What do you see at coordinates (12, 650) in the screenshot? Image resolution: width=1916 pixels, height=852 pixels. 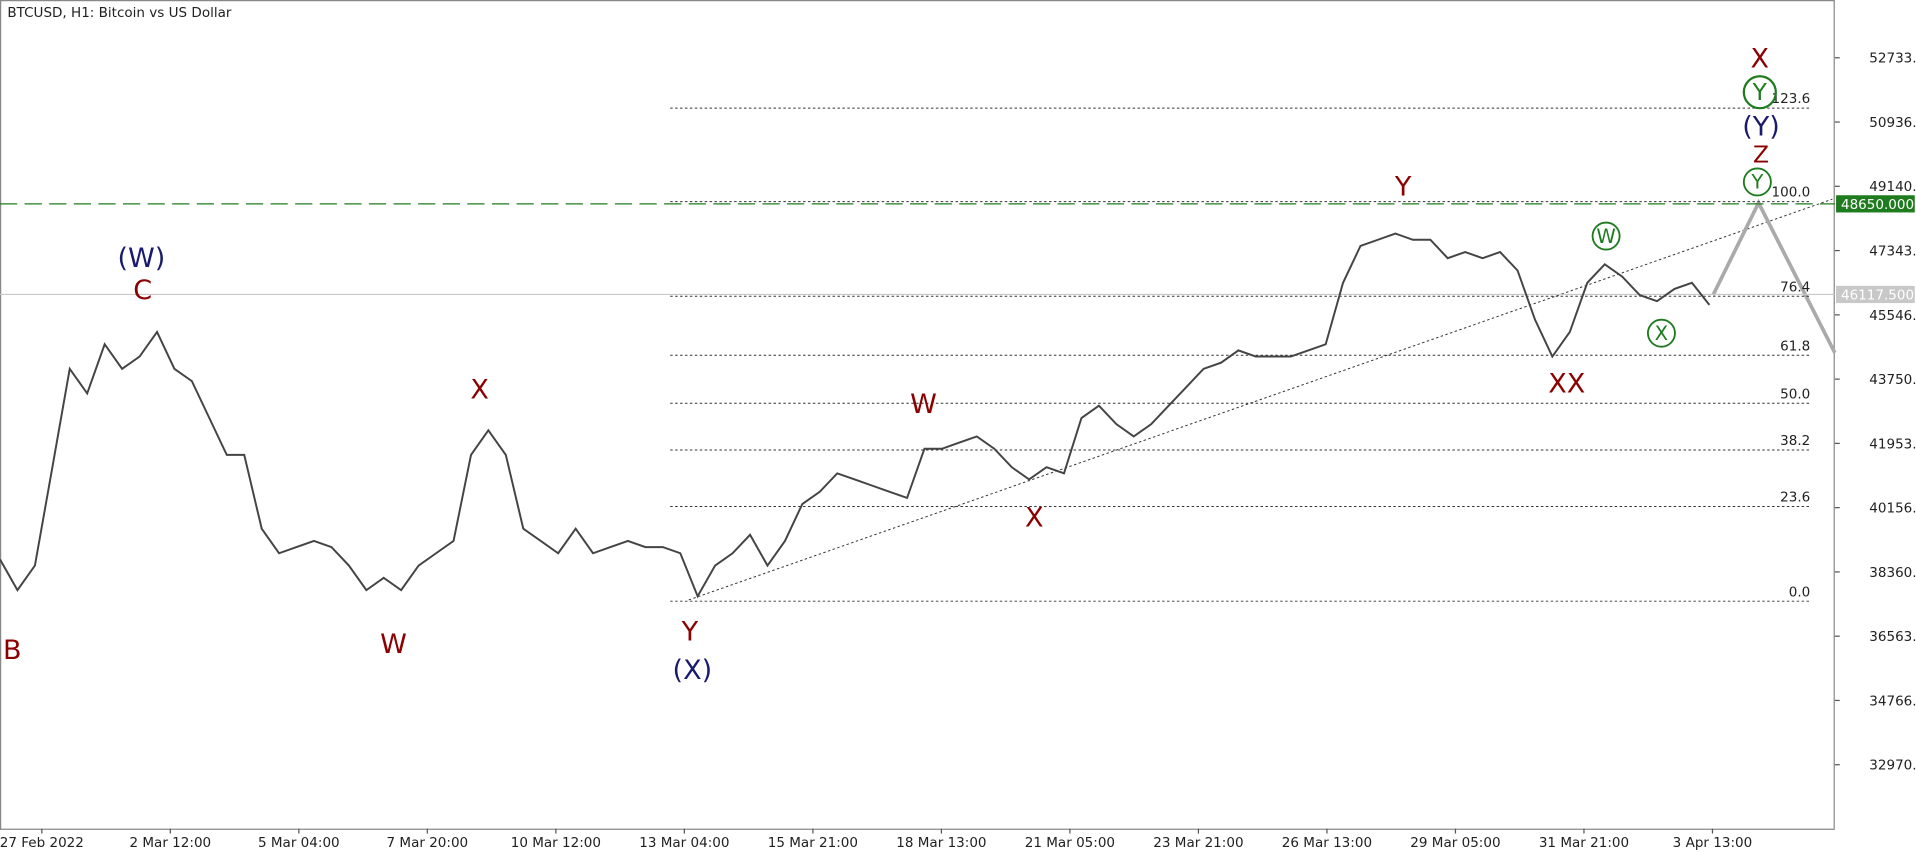 I see `wave-label: B` at bounding box center [12, 650].